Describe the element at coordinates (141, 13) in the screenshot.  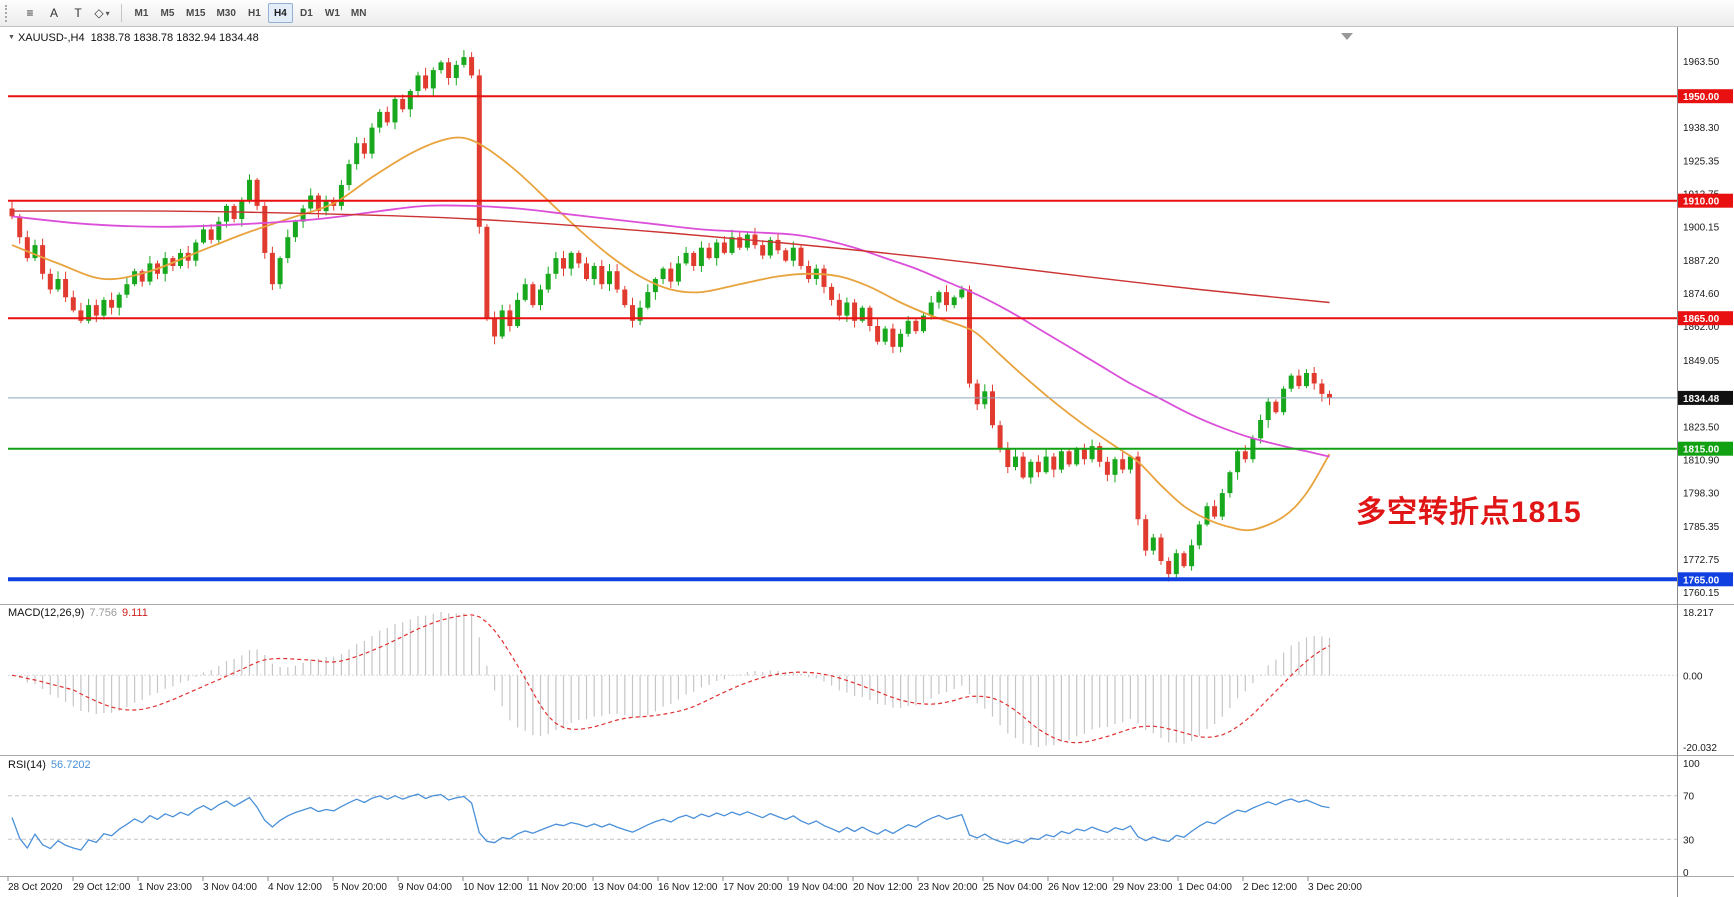
I see `timeframe-button-m1: M1` at that location.